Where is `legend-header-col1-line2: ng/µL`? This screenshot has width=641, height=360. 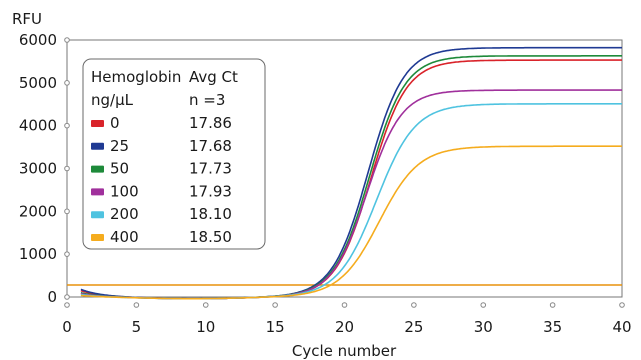 legend-header-col1-line2: ng/µL is located at coordinates (112, 100).